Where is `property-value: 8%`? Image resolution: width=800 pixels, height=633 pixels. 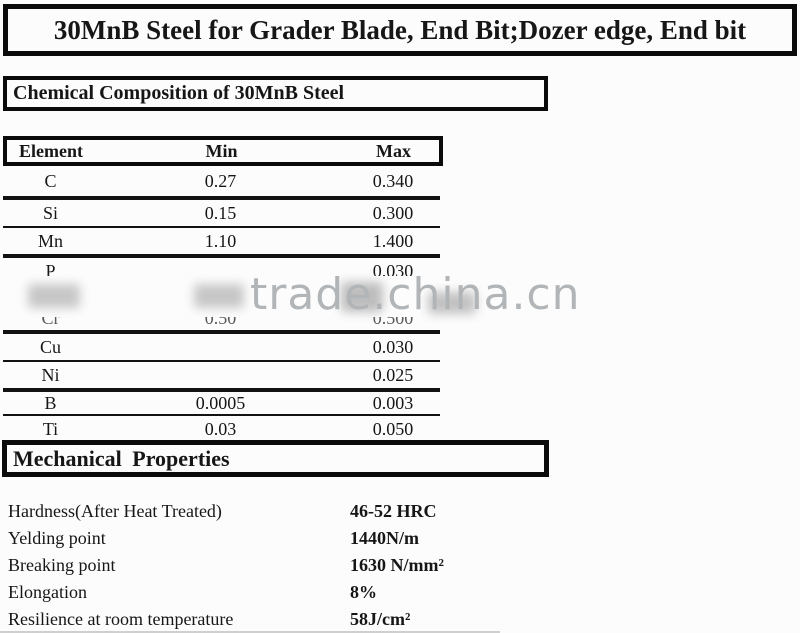 property-value: 8% is located at coordinates (363, 592).